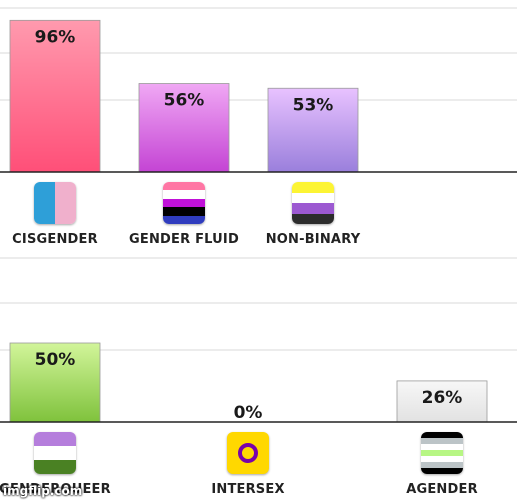  Describe the element at coordinates (184, 101) in the screenshot. I see `data-label: 56%` at that location.